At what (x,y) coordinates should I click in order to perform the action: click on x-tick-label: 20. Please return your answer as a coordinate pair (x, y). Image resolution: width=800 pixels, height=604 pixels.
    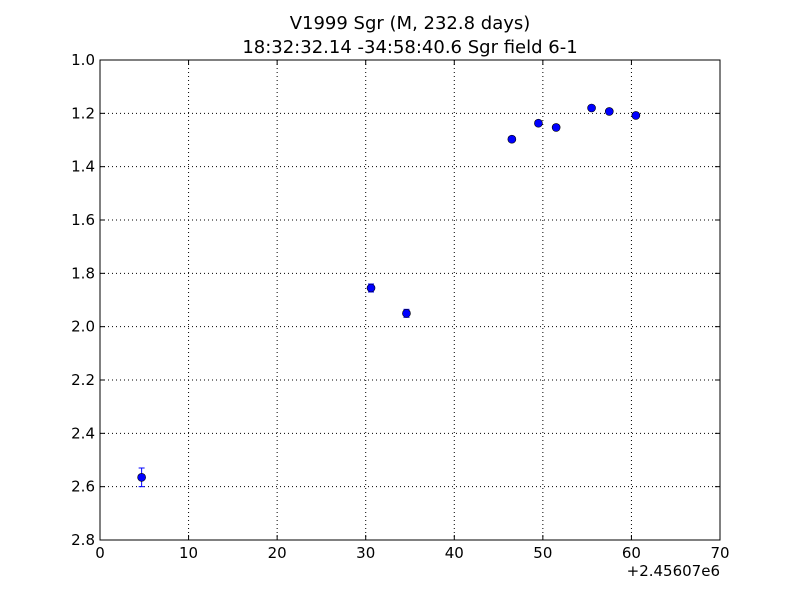
    Looking at the image, I should click on (277, 553).